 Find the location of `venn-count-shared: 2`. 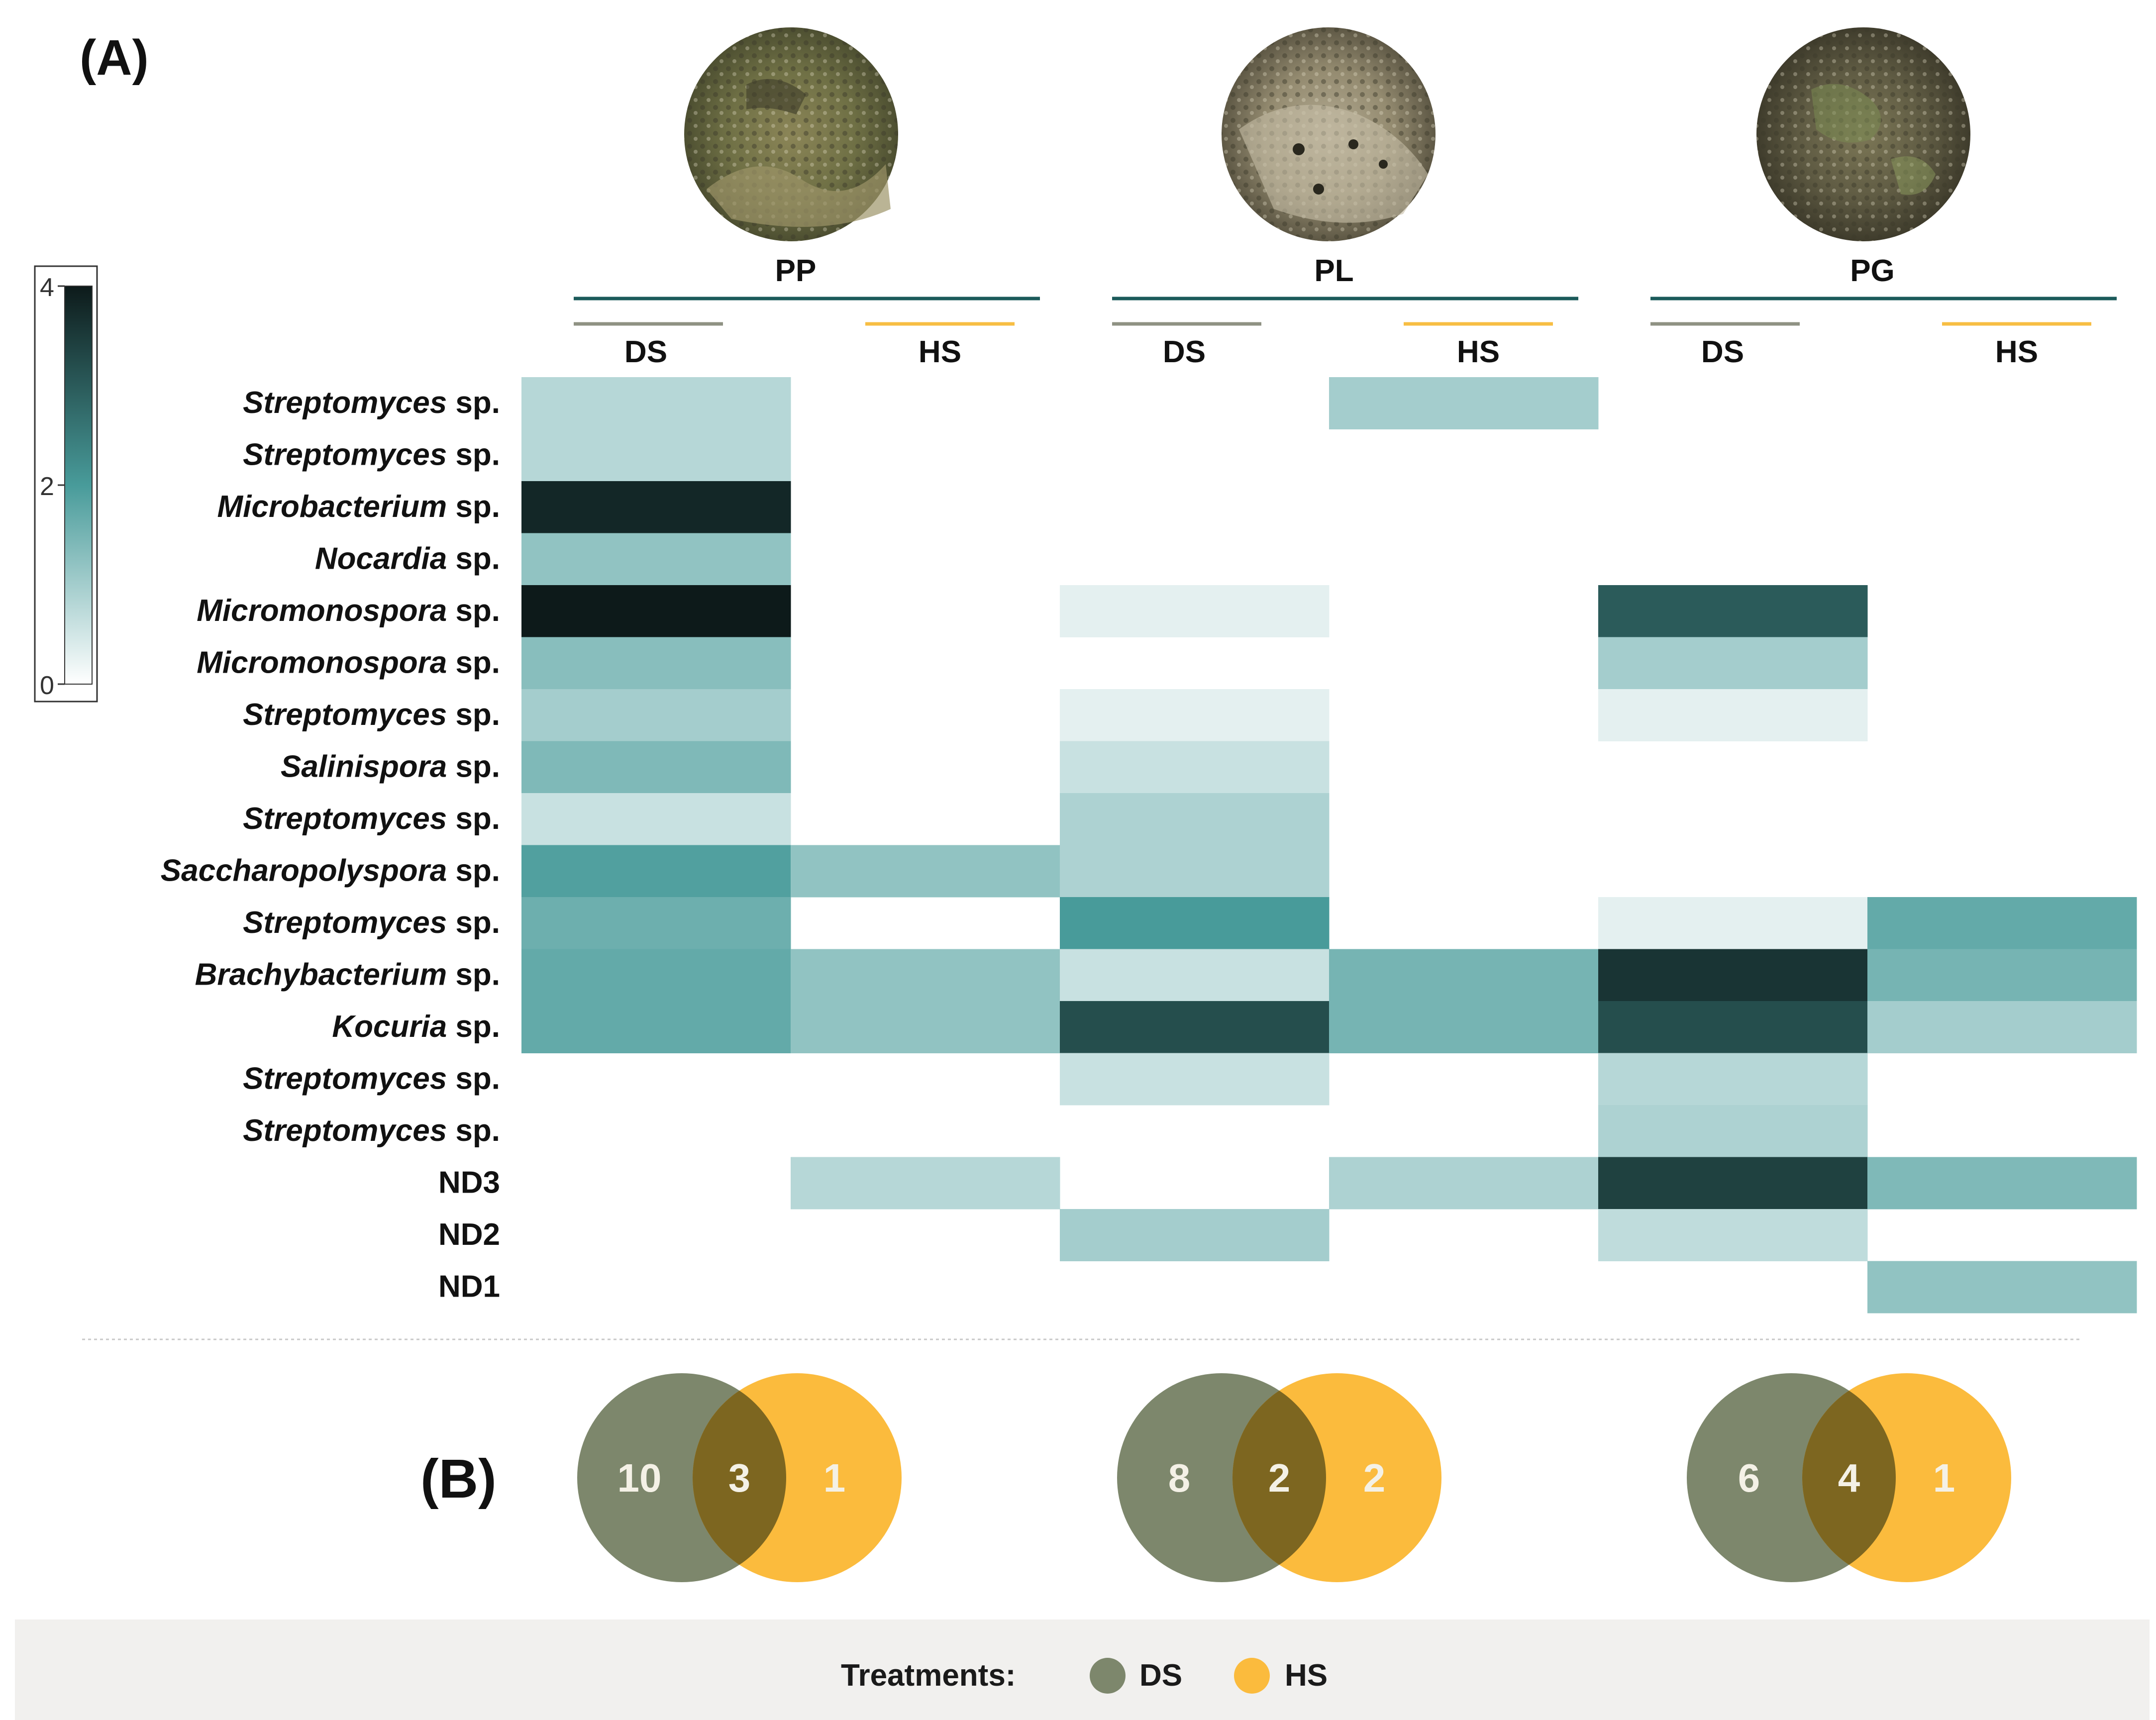

venn-count-shared: 2 is located at coordinates (1280, 1478).